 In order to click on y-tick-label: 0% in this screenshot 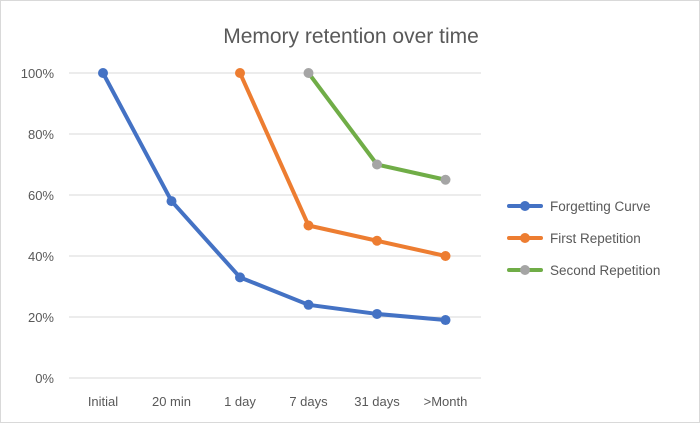, I will do `click(44, 378)`.